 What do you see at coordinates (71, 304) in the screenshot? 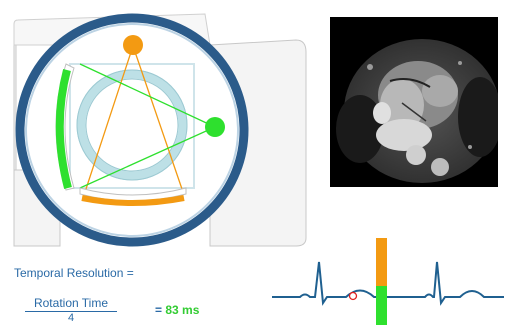
I see `rotation-time-numerator: Rotation Time` at bounding box center [71, 304].